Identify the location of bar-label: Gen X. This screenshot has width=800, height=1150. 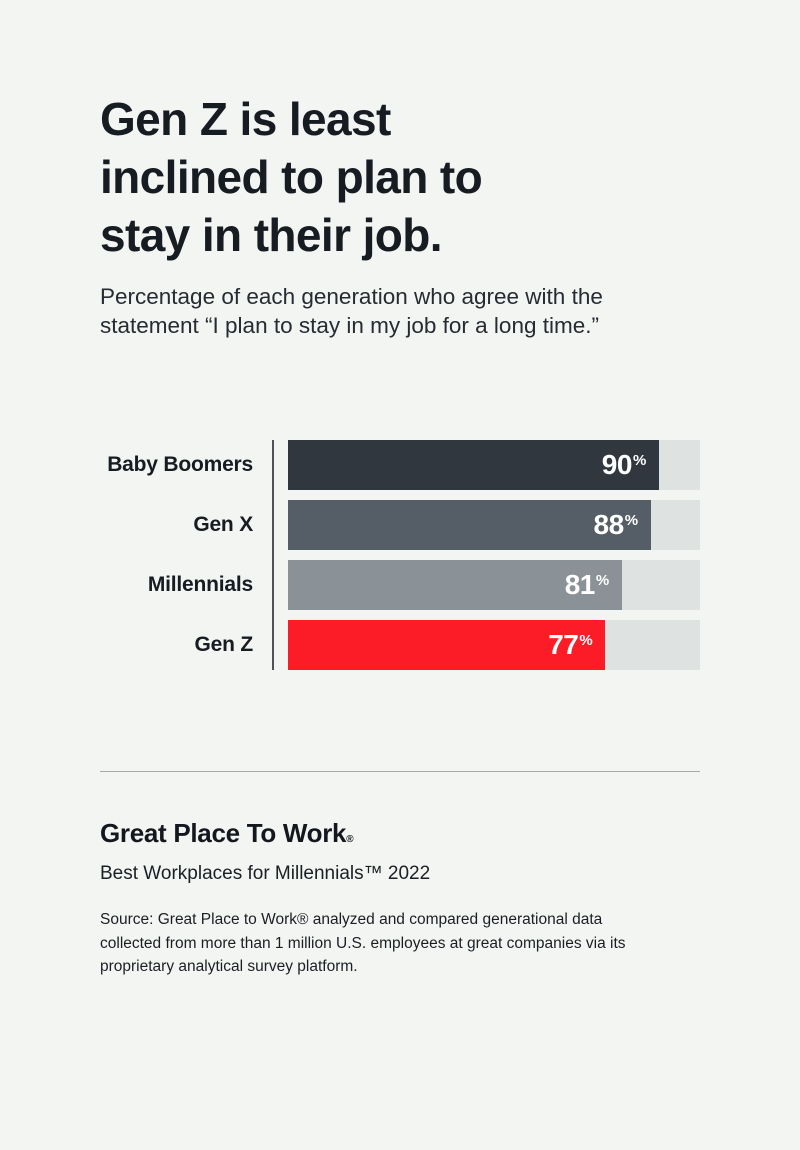
(223, 524).